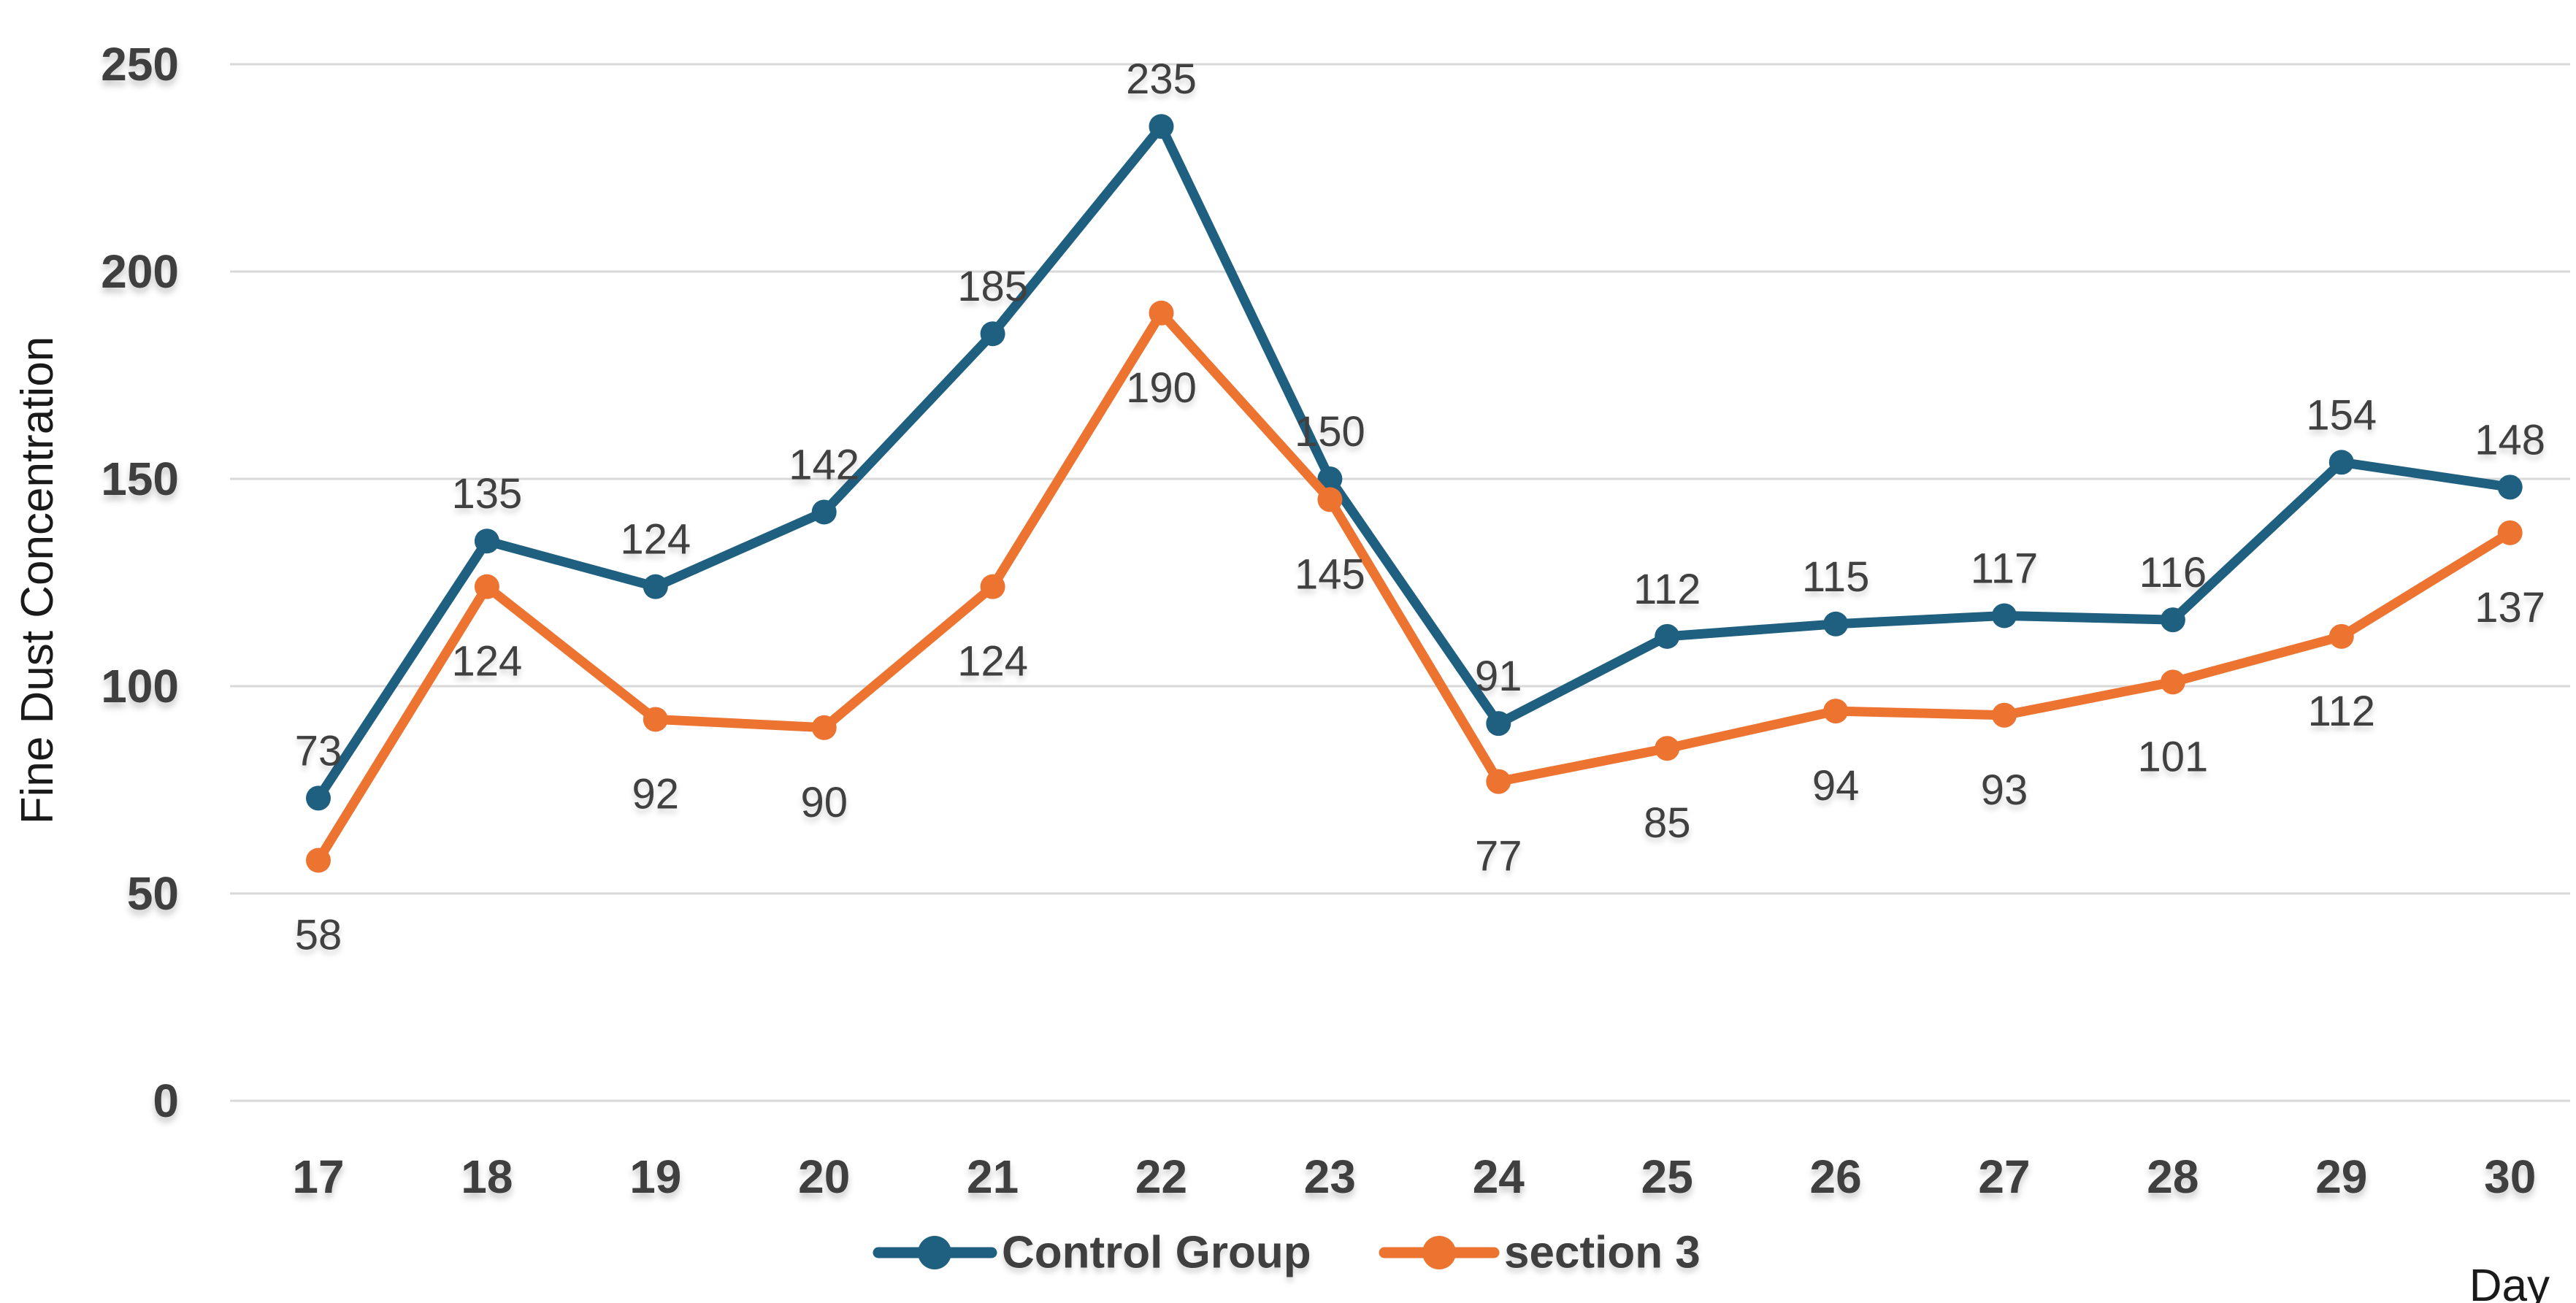 The width and height of the screenshot is (2576, 1303). What do you see at coordinates (1667, 1176) in the screenshot?
I see `x-tick-label: 25` at bounding box center [1667, 1176].